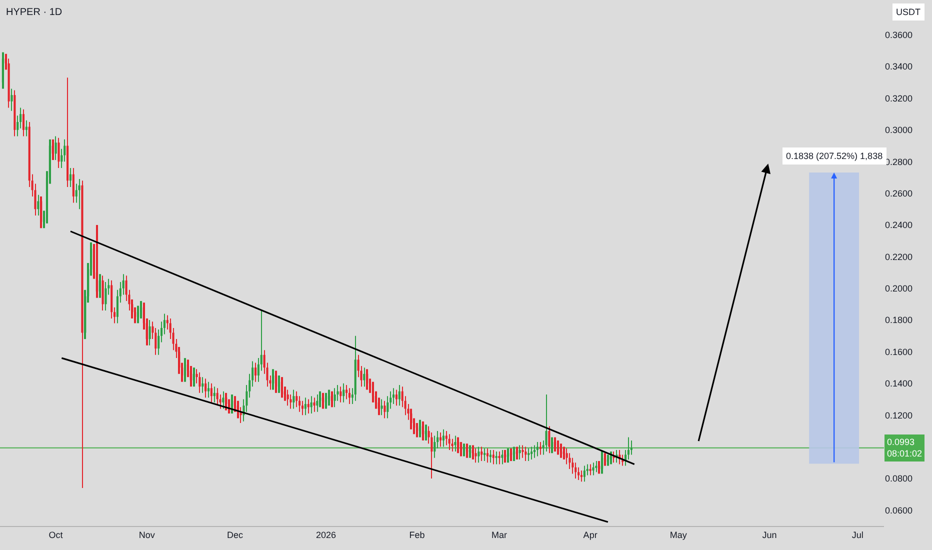  Describe the element at coordinates (56, 535) in the screenshot. I see `x-tick-label: Oct` at that location.